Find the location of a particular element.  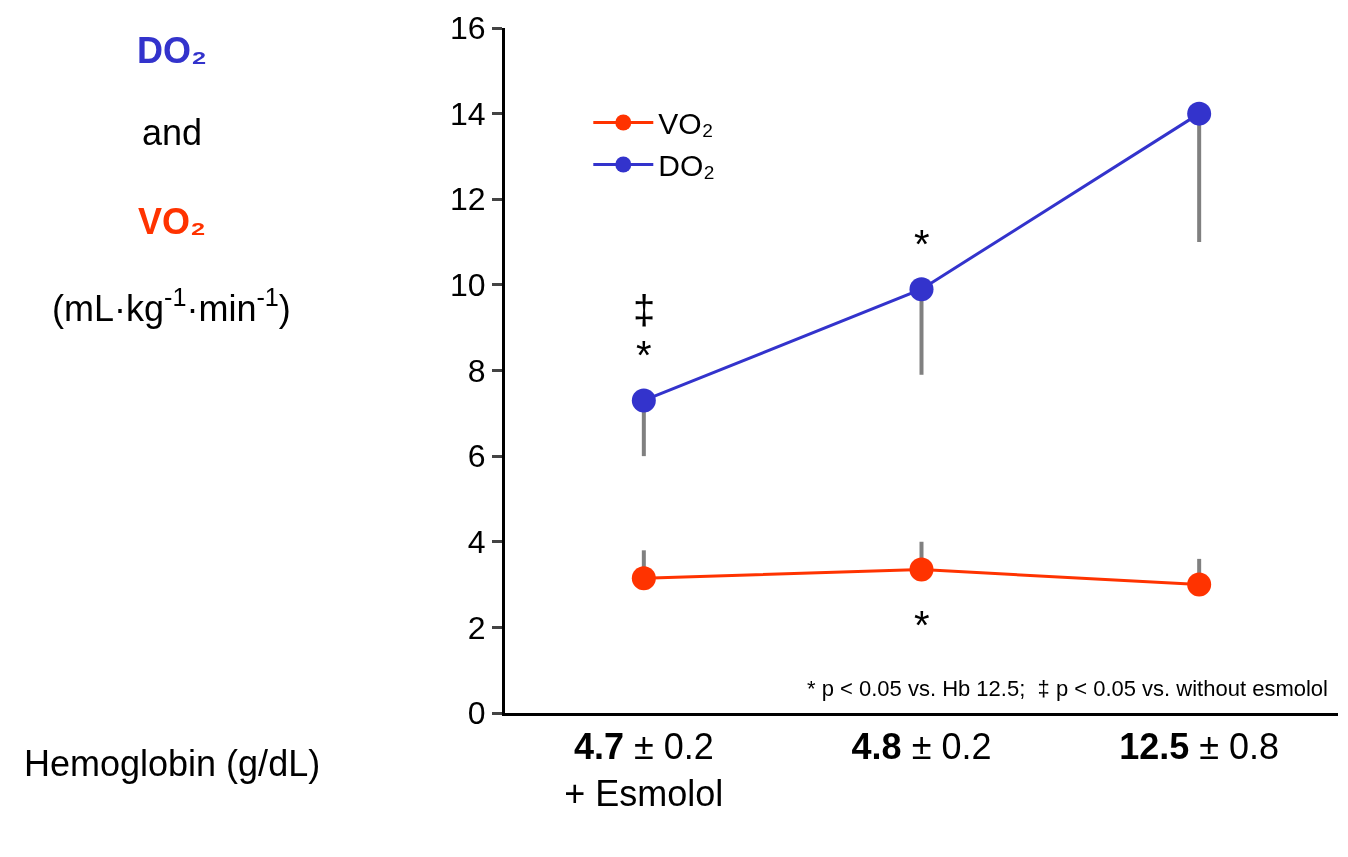

annotation: ‡ is located at coordinates (644, 310).